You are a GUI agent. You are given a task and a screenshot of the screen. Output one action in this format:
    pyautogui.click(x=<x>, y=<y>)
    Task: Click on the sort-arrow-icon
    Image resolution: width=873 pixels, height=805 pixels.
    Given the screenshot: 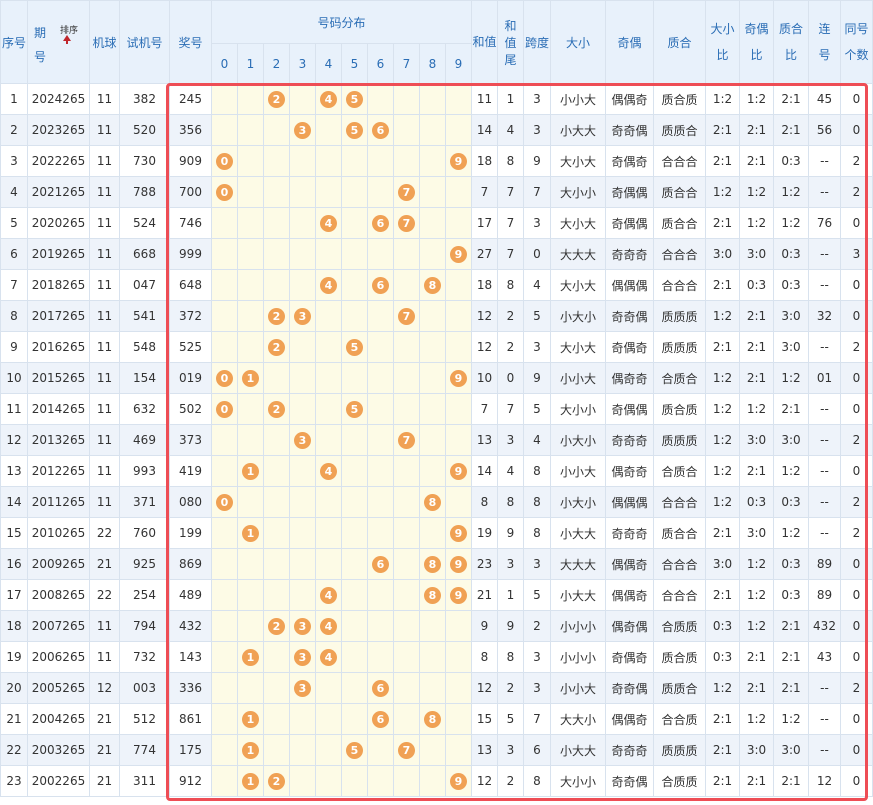 What is the action you would take?
    pyautogui.click(x=67, y=38)
    